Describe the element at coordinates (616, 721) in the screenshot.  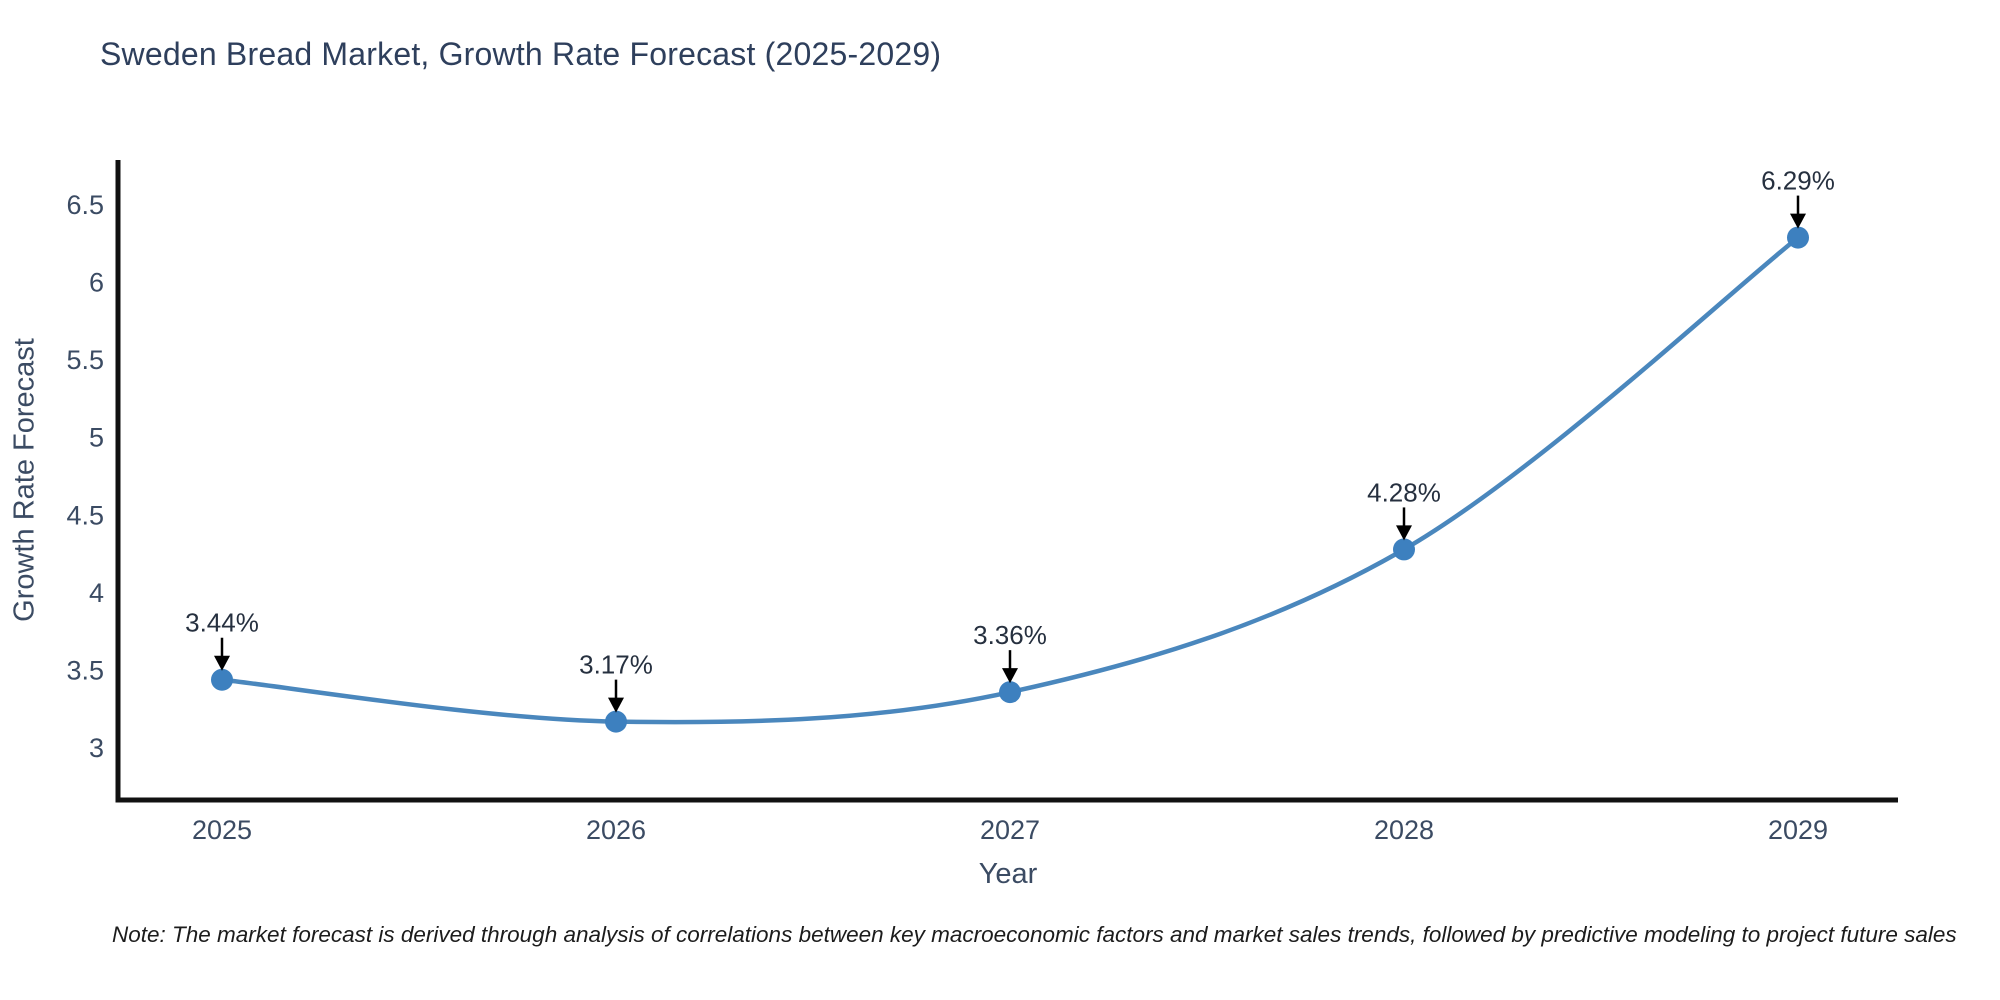
I see `data-point-2026` at that location.